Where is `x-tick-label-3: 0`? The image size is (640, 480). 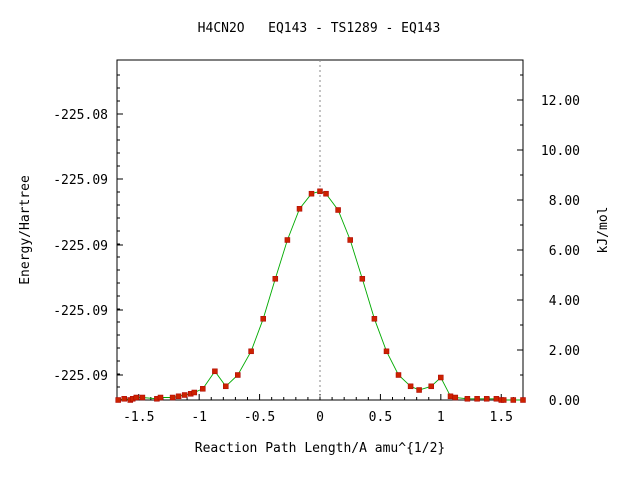
x-tick-label-3: 0 is located at coordinates (320, 417).